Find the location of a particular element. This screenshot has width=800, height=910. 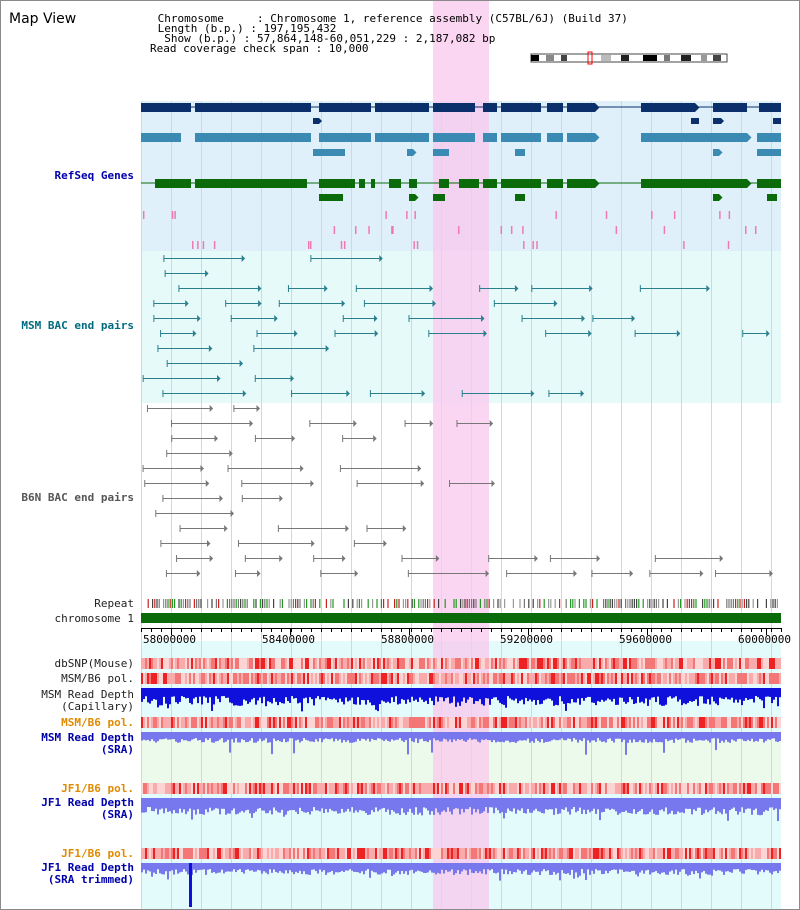

jf1-depth-trimmed-spike is located at coordinates (190, 885).